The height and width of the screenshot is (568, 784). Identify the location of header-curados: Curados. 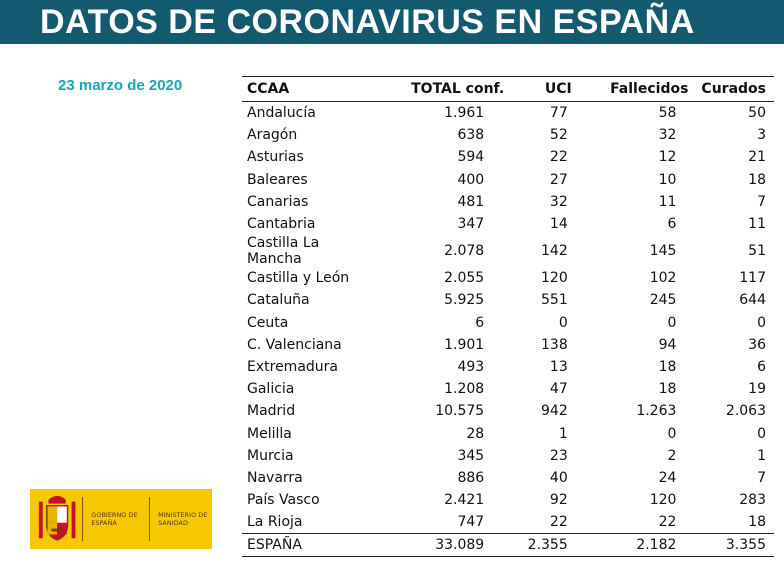
(735, 89).